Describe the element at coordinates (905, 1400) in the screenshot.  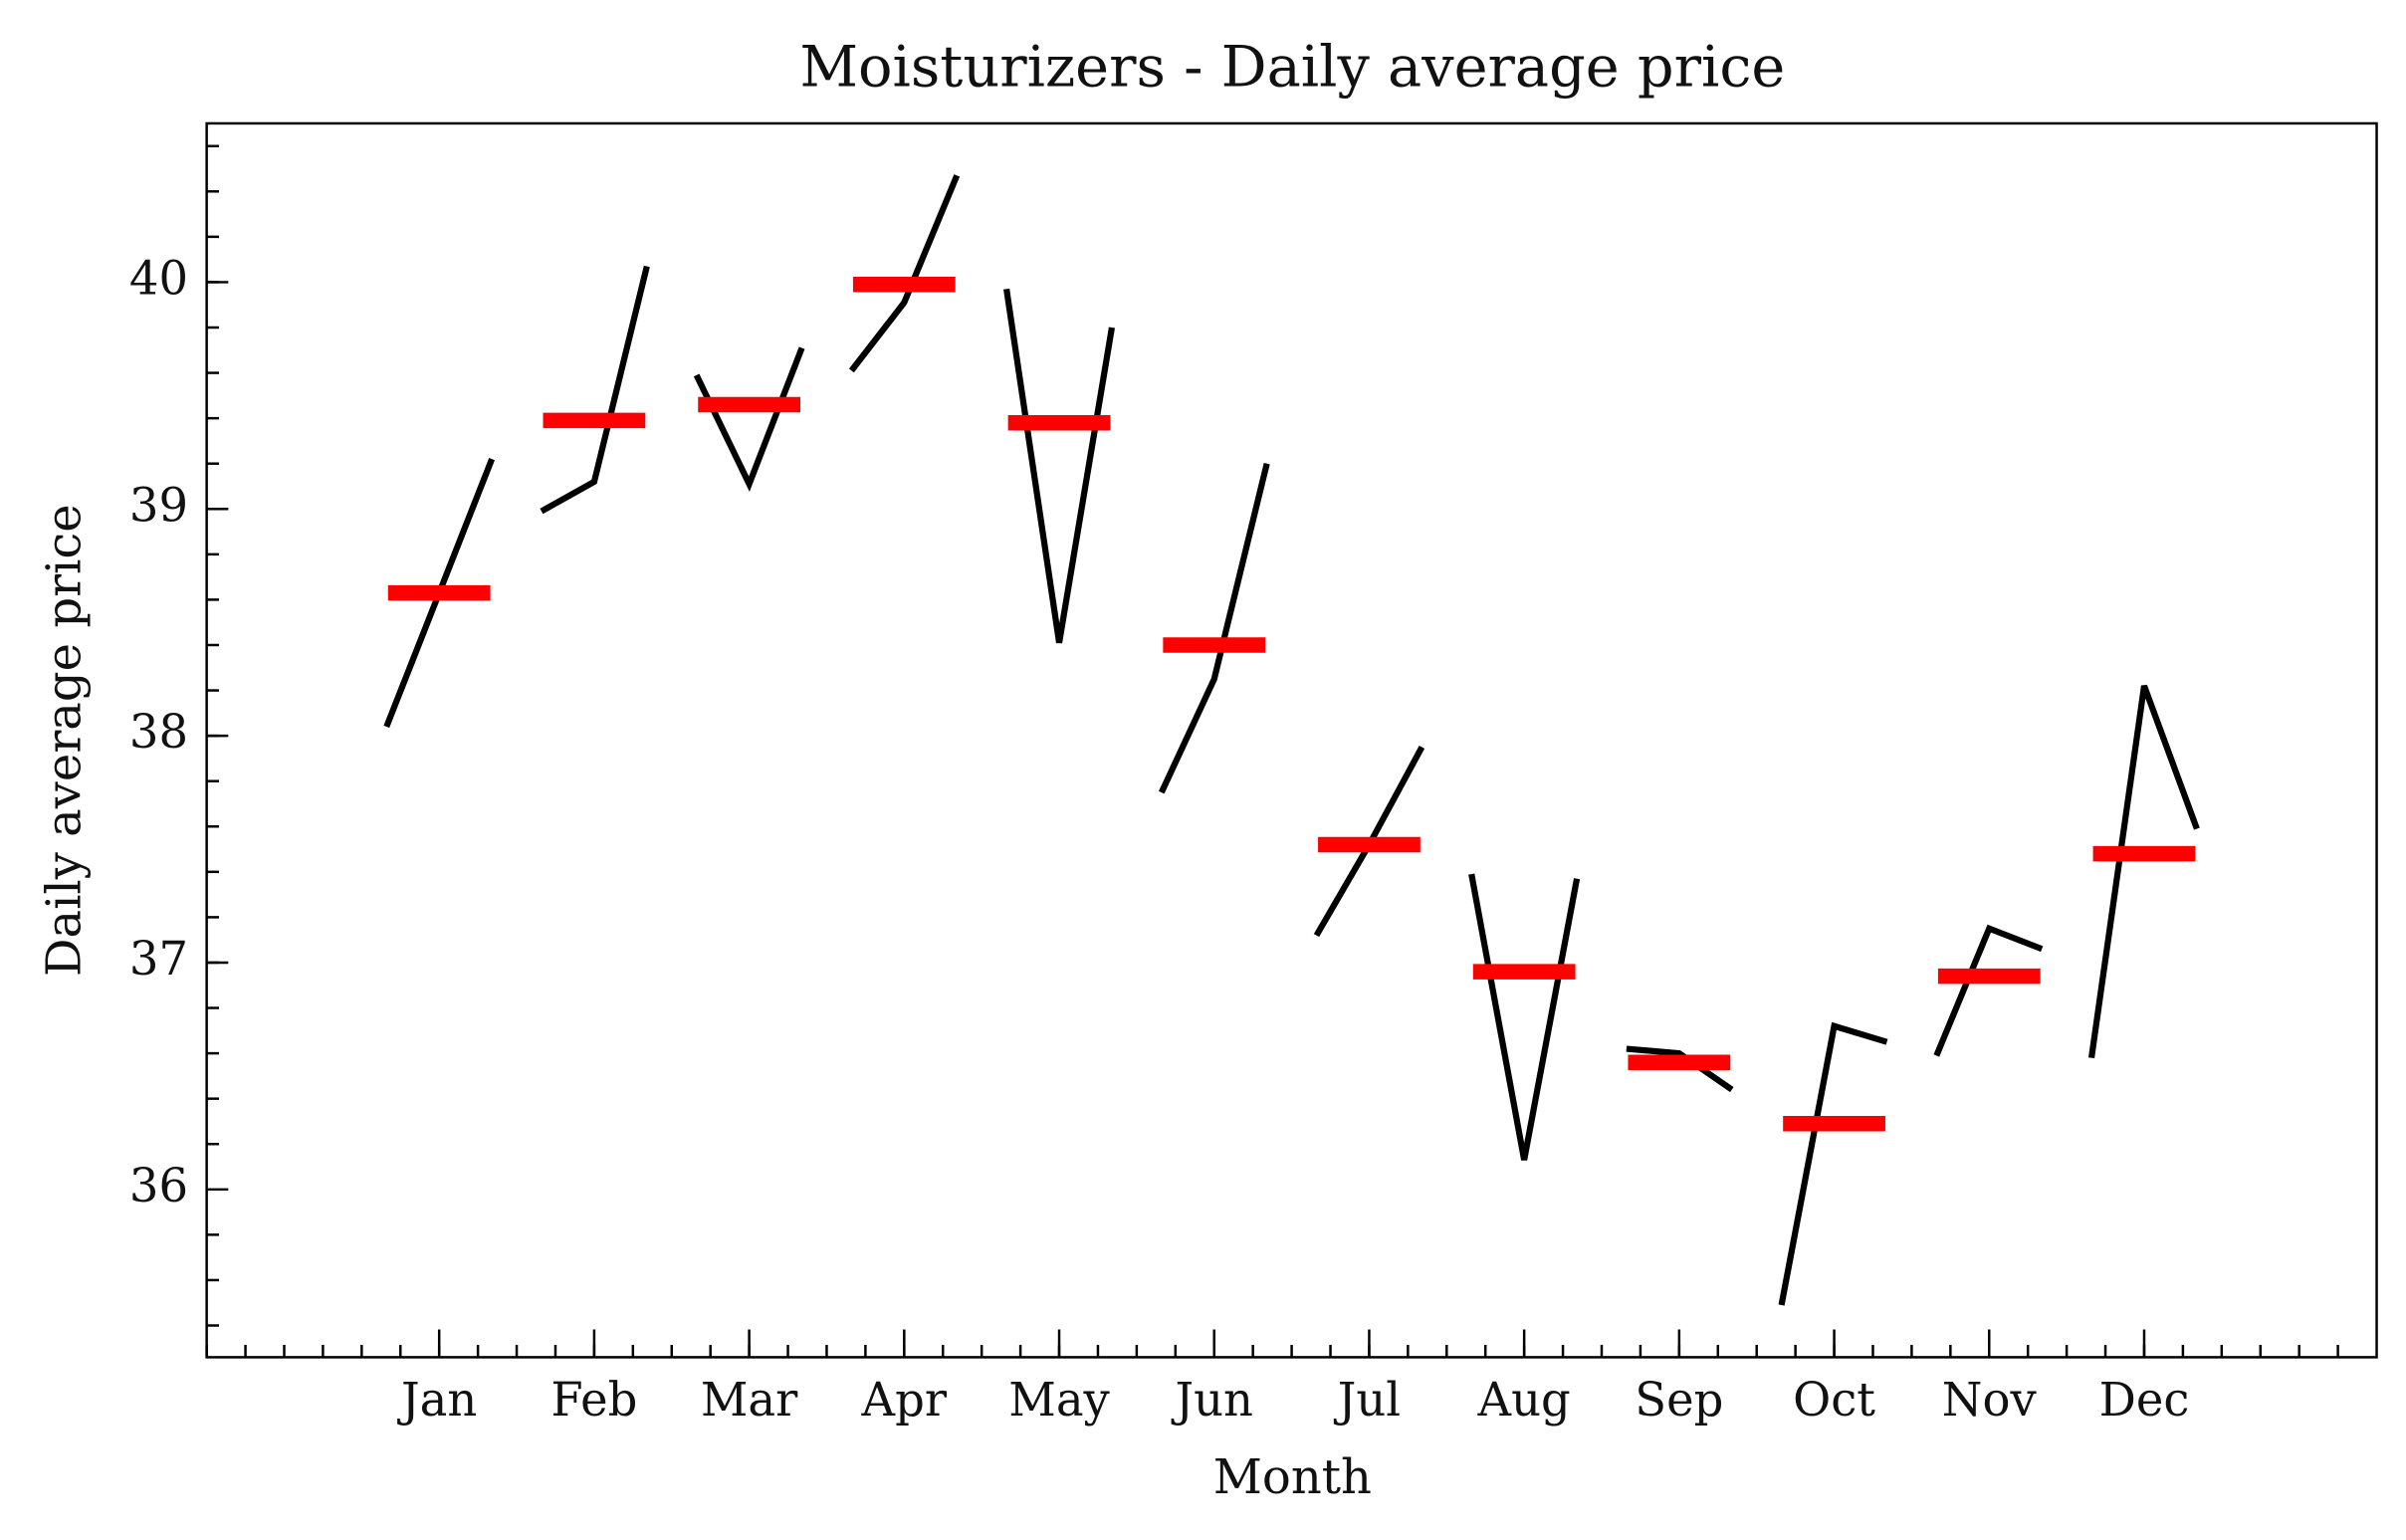
I see `x-tick-label: Apr` at that location.